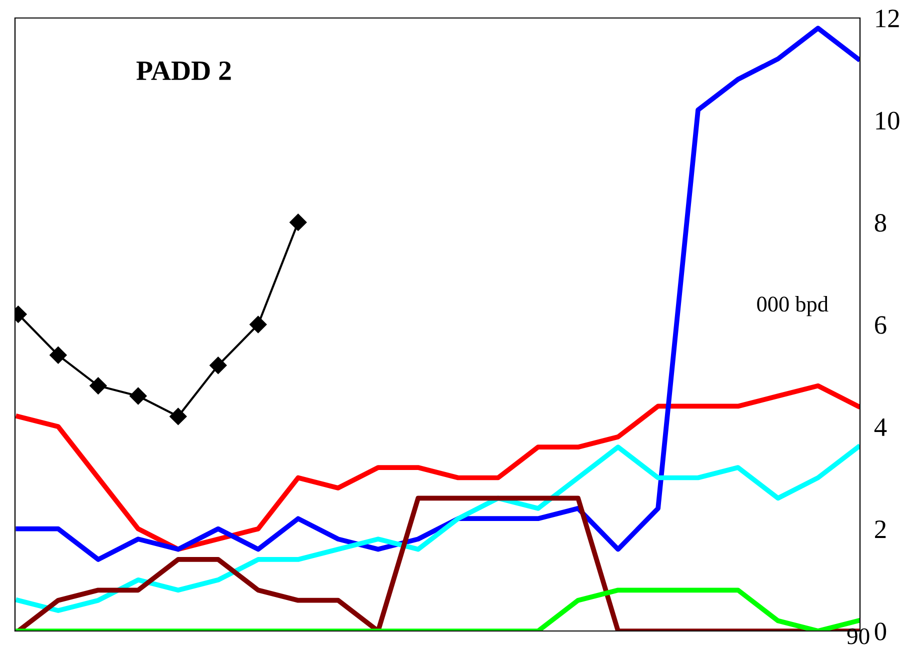  Describe the element at coordinates (183, 70) in the screenshot. I see `text: PADD 2` at that location.